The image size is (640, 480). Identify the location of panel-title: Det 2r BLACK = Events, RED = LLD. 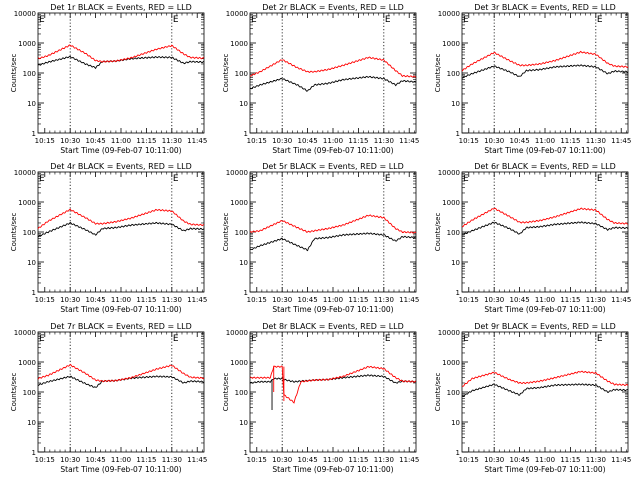
(333, 7).